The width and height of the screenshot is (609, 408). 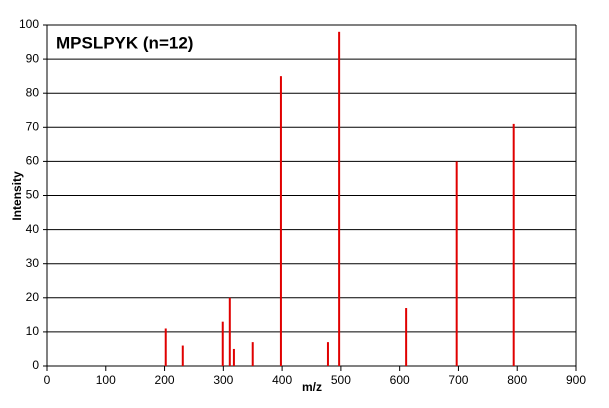 I want to click on x-tick-label: 400, so click(x=282, y=380).